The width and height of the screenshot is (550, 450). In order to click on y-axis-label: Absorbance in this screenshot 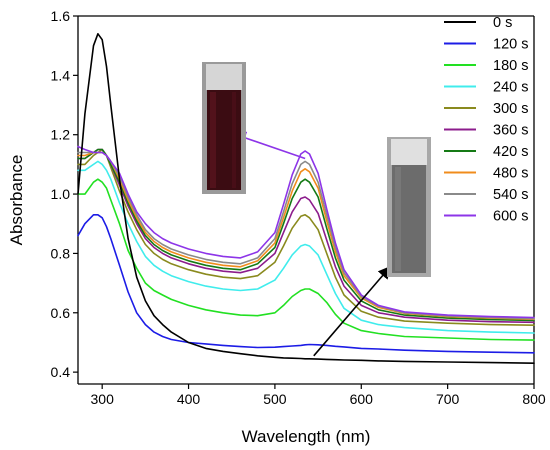, I will do `click(16, 200)`.